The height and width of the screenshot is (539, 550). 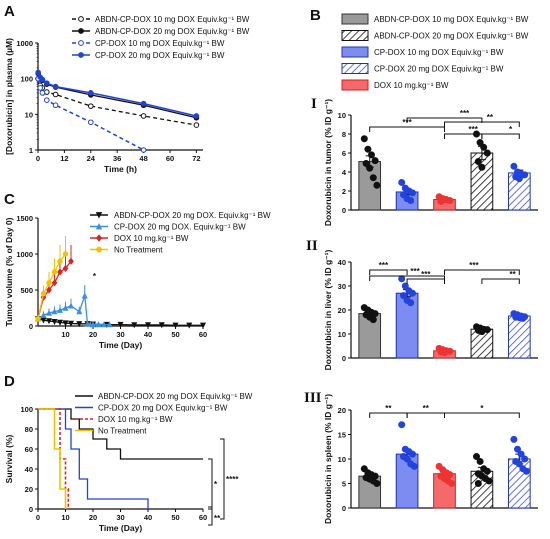 I want to click on y-tick-label: 0, so click(x=344, y=210).